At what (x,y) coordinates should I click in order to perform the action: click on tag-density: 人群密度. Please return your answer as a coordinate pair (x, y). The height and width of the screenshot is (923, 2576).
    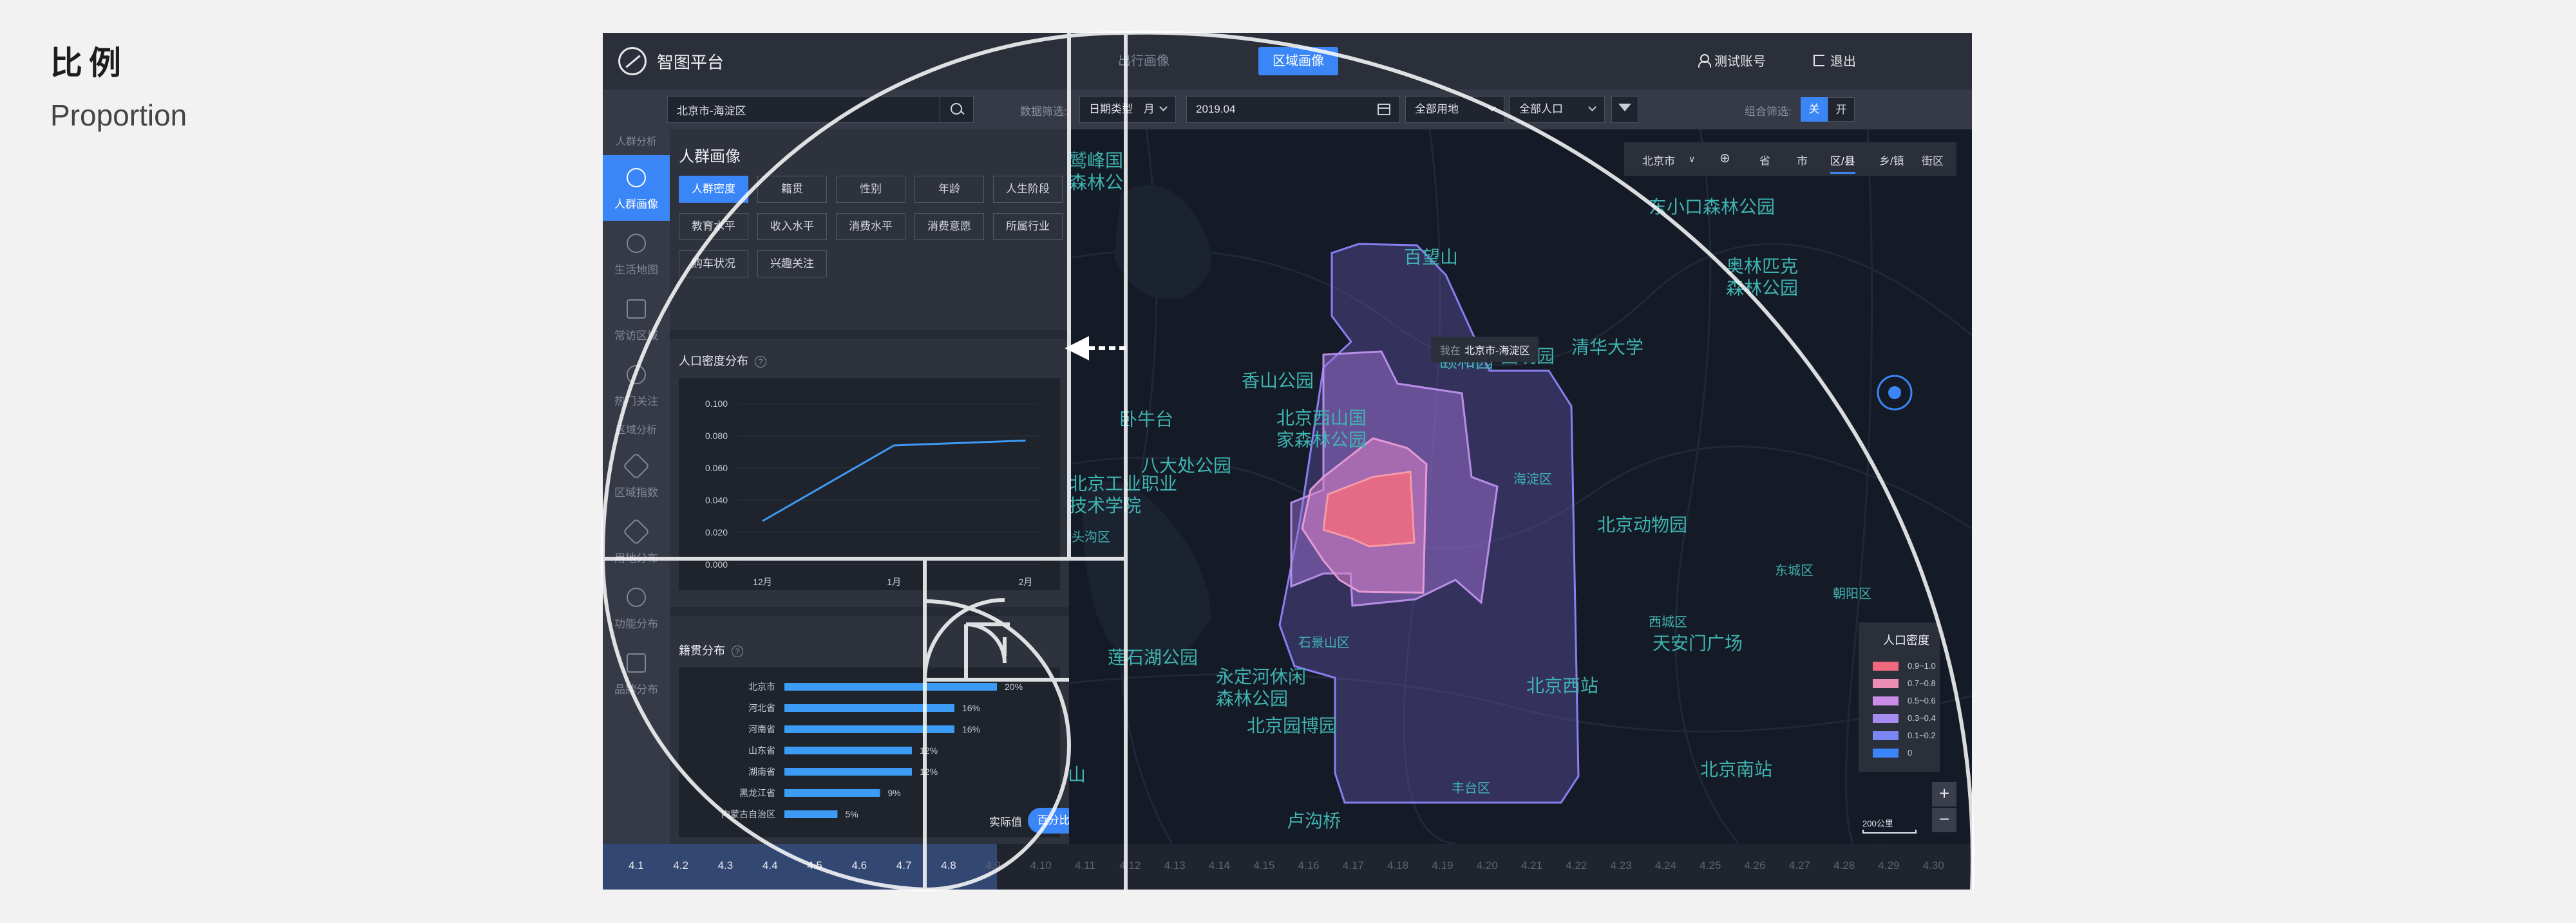
    Looking at the image, I should click on (714, 189).